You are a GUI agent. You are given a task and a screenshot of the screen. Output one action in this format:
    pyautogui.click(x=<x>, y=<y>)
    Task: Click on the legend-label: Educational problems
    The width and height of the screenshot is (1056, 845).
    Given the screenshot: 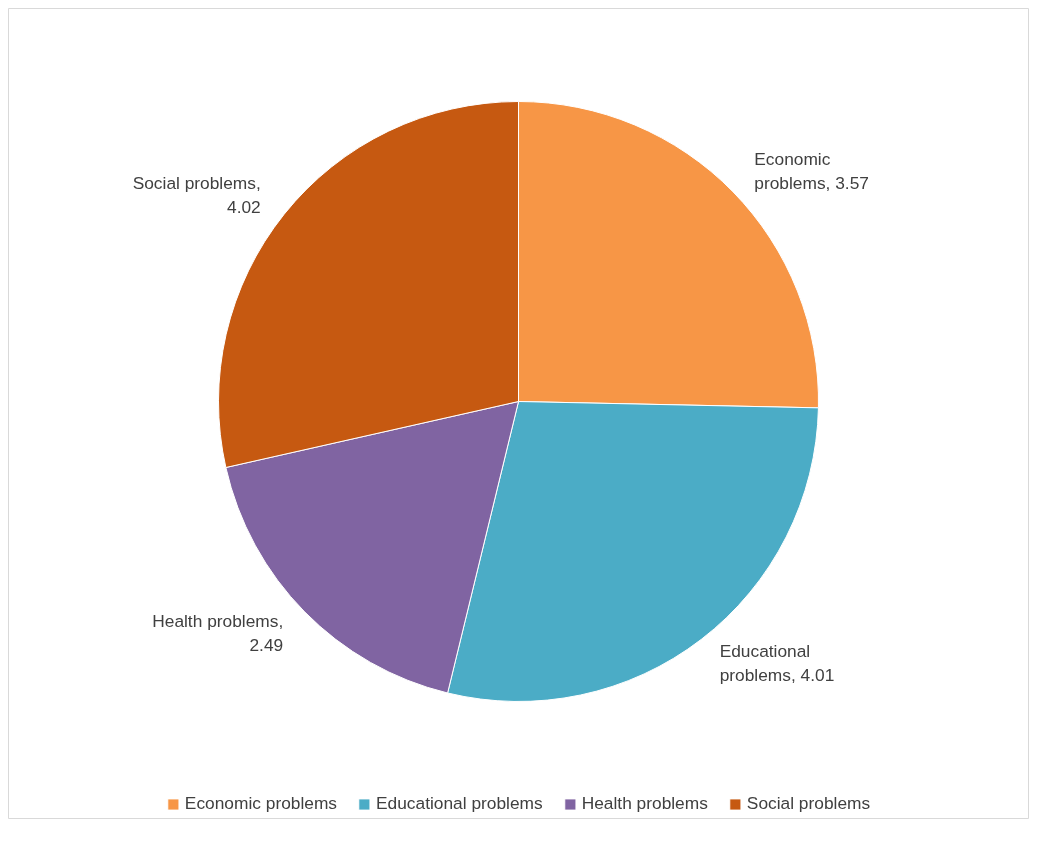 What is the action you would take?
    pyautogui.click(x=459, y=803)
    